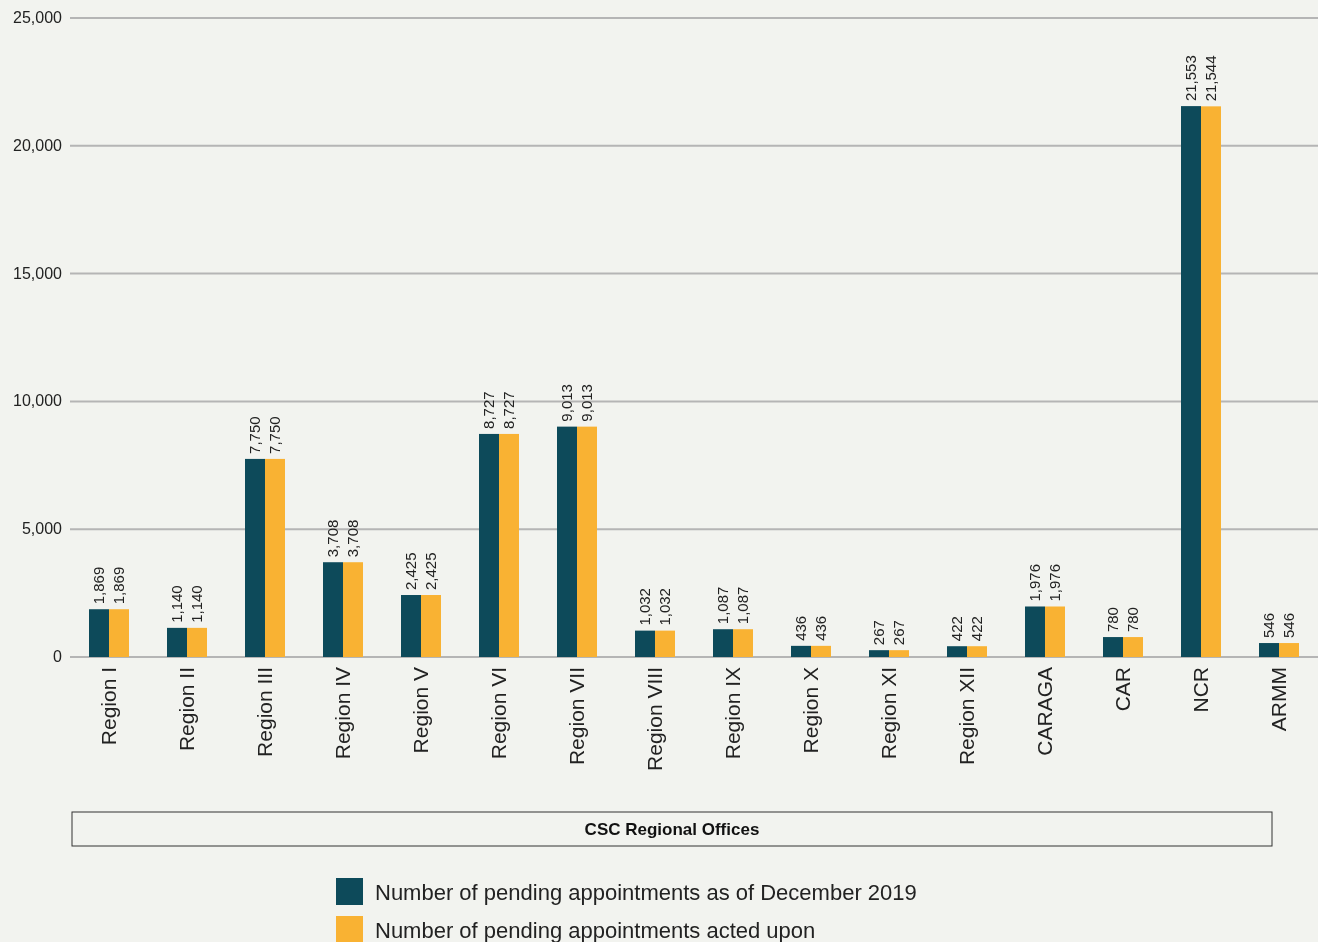  Describe the element at coordinates (732, 713) in the screenshot. I see `x-tick-label: Region IX` at that location.